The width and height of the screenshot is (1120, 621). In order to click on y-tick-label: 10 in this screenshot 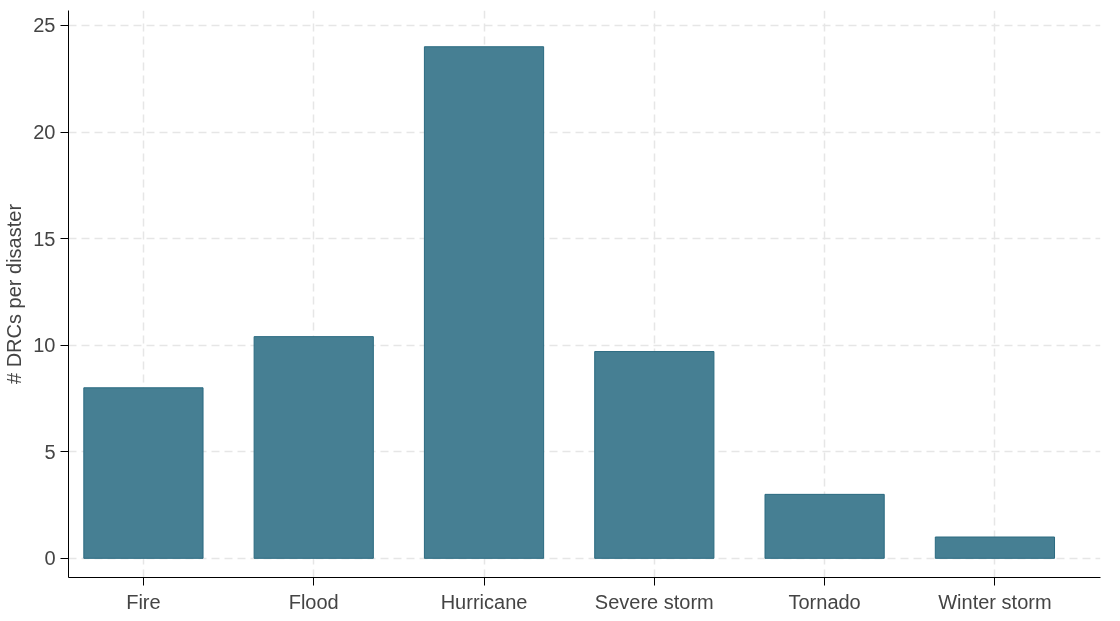, I will do `click(44, 345)`.